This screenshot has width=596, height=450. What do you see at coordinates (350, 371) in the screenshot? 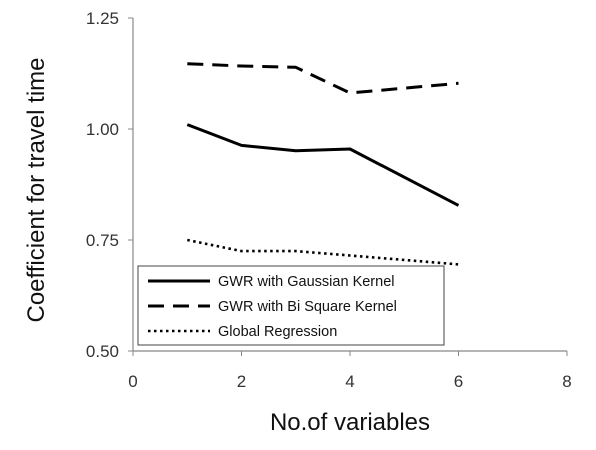
I see `x-ticks: 0 2 4 6 8` at bounding box center [350, 371].